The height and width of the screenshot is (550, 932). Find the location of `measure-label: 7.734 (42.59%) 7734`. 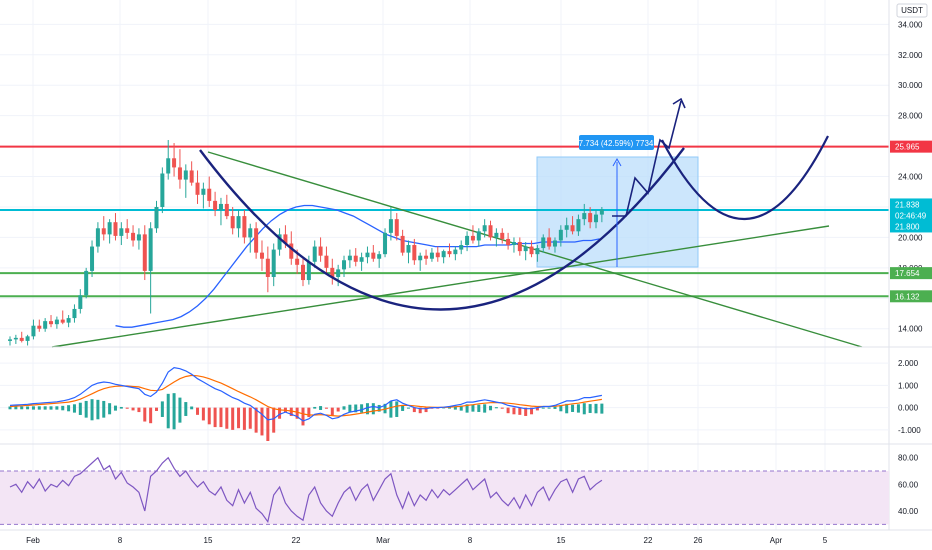

measure-label: 7.734 (42.59%) 7734 is located at coordinates (616, 142).